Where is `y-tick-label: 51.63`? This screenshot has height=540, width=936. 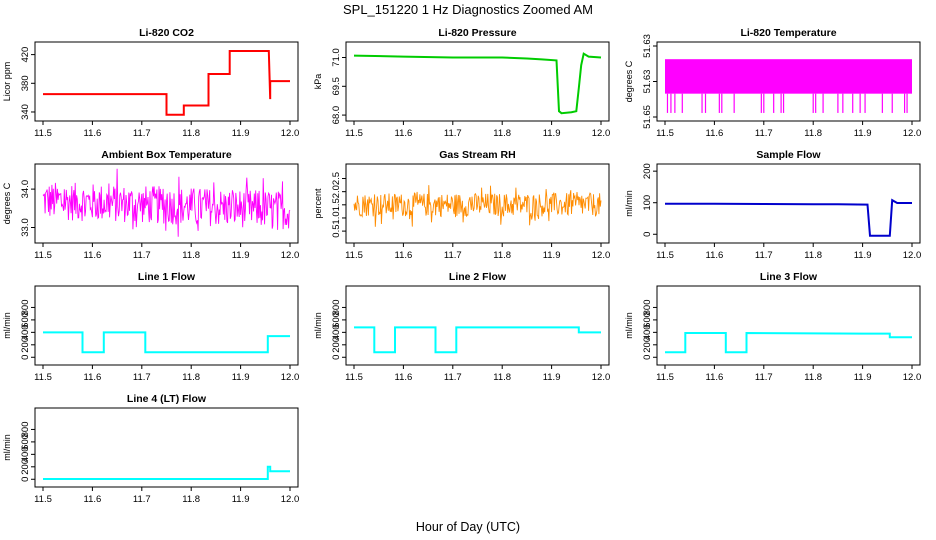
y-tick-label: 51.63 is located at coordinates (647, 82).